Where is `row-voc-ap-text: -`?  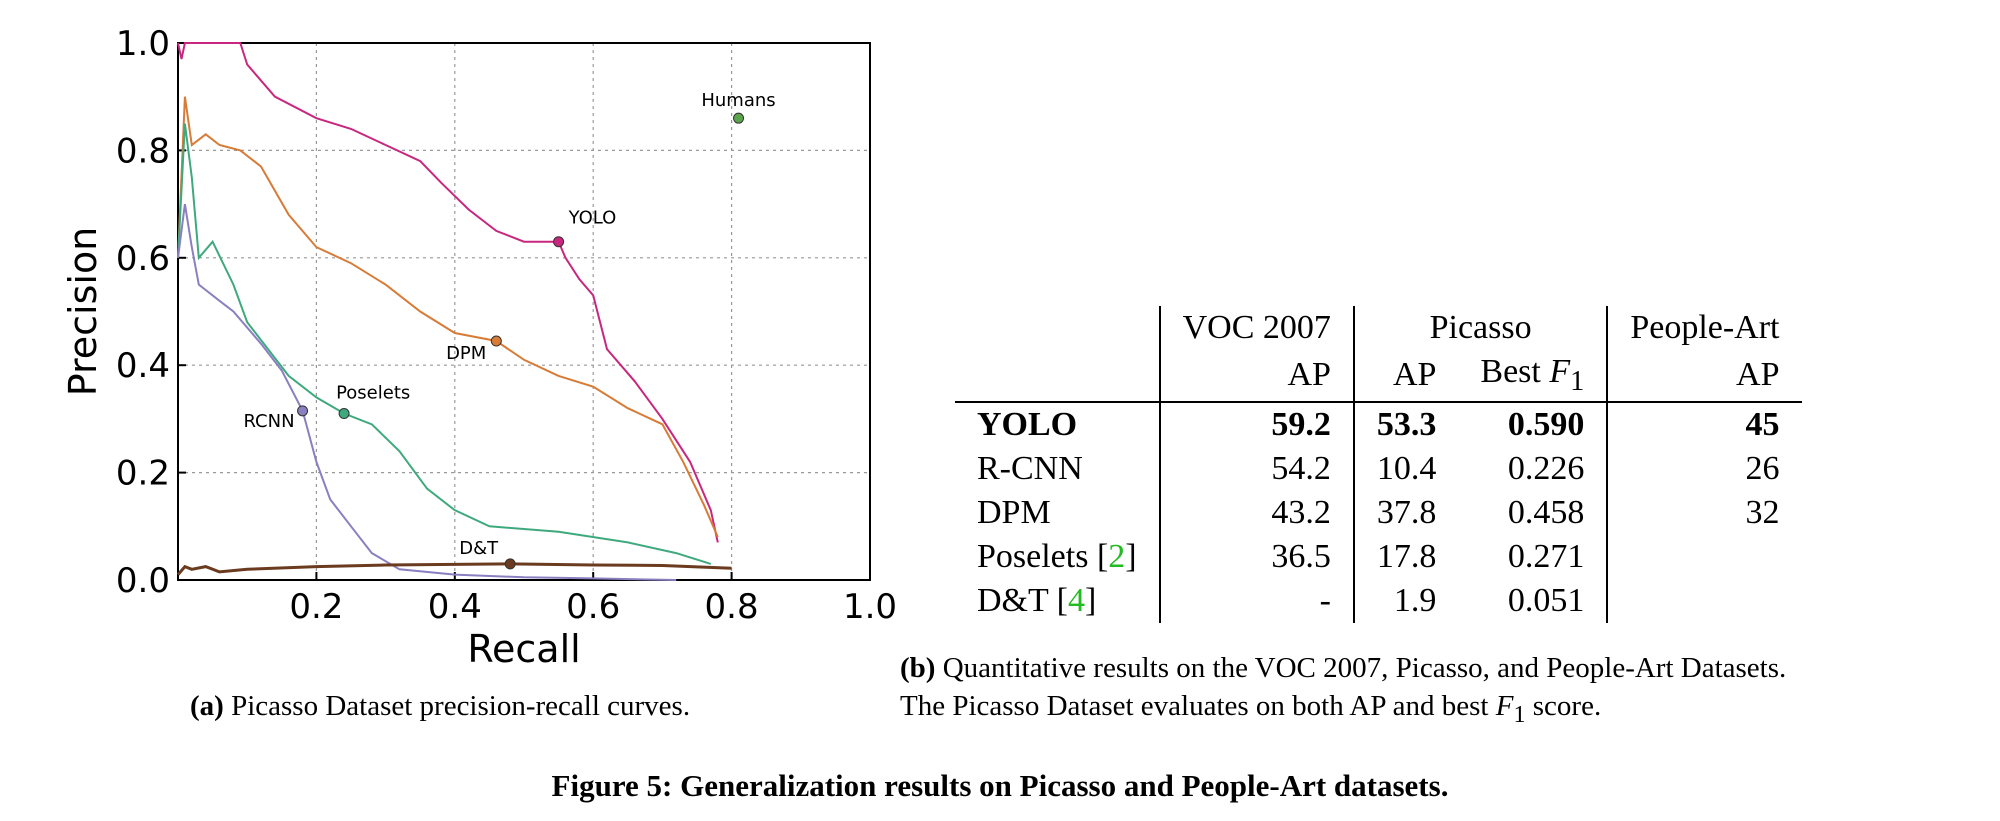 row-voc-ap-text: - is located at coordinates (1325, 600).